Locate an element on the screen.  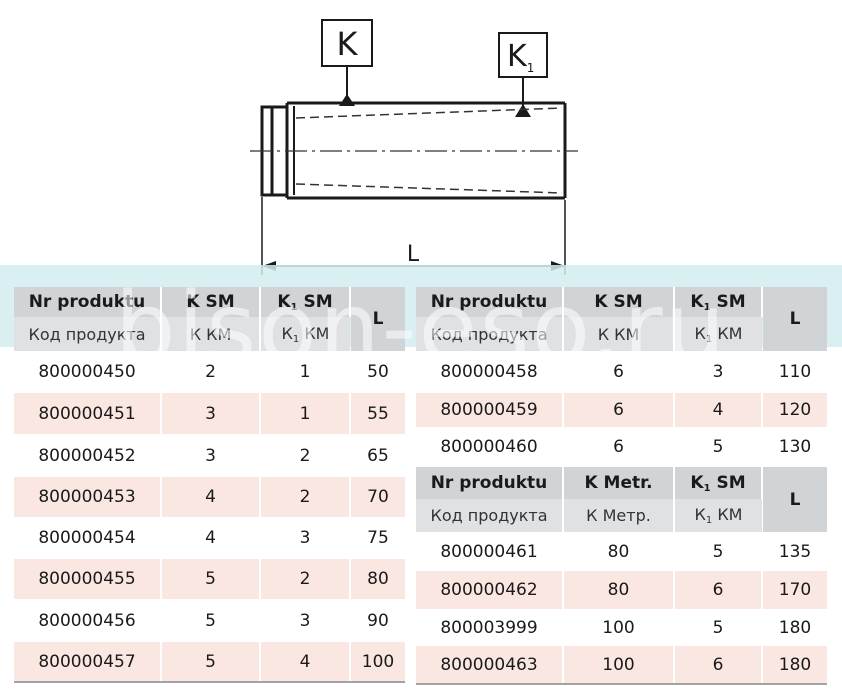
table-row: 800000450 2 1 50 is located at coordinates (209, 372).